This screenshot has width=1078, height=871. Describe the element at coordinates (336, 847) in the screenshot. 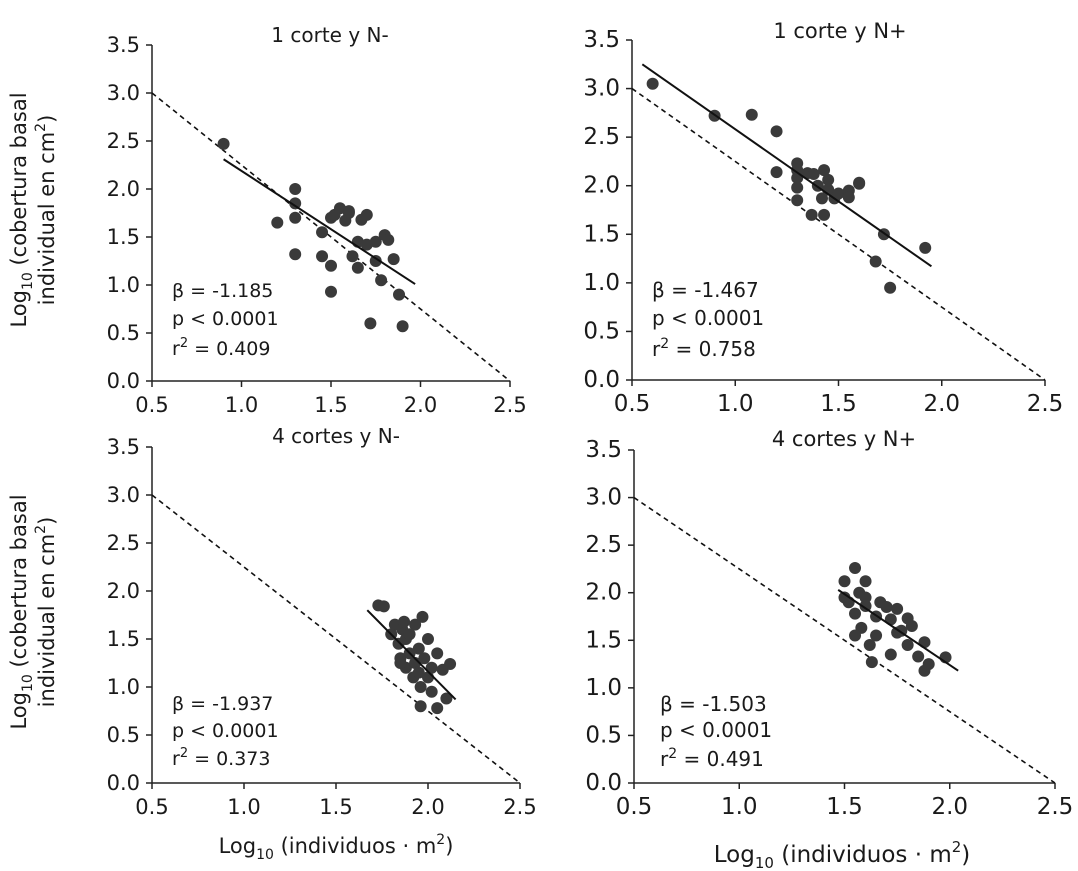

I see `x-axis-label-left: Log10 (individuos · m2)` at that location.